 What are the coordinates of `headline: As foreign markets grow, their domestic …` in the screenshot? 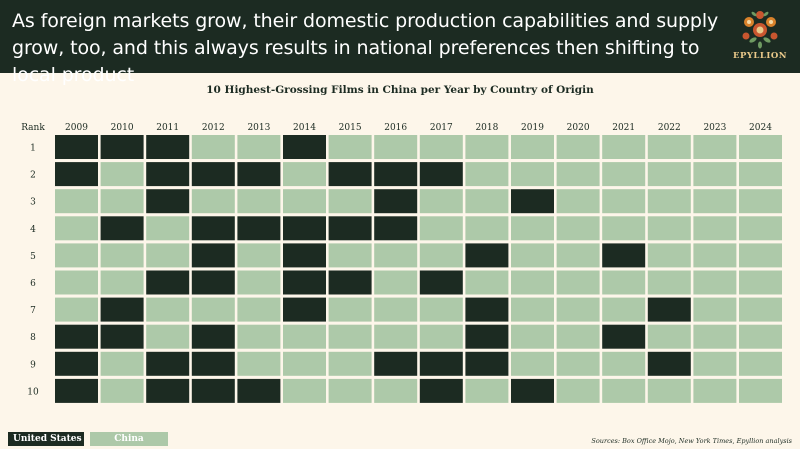 It's located at (365, 48).